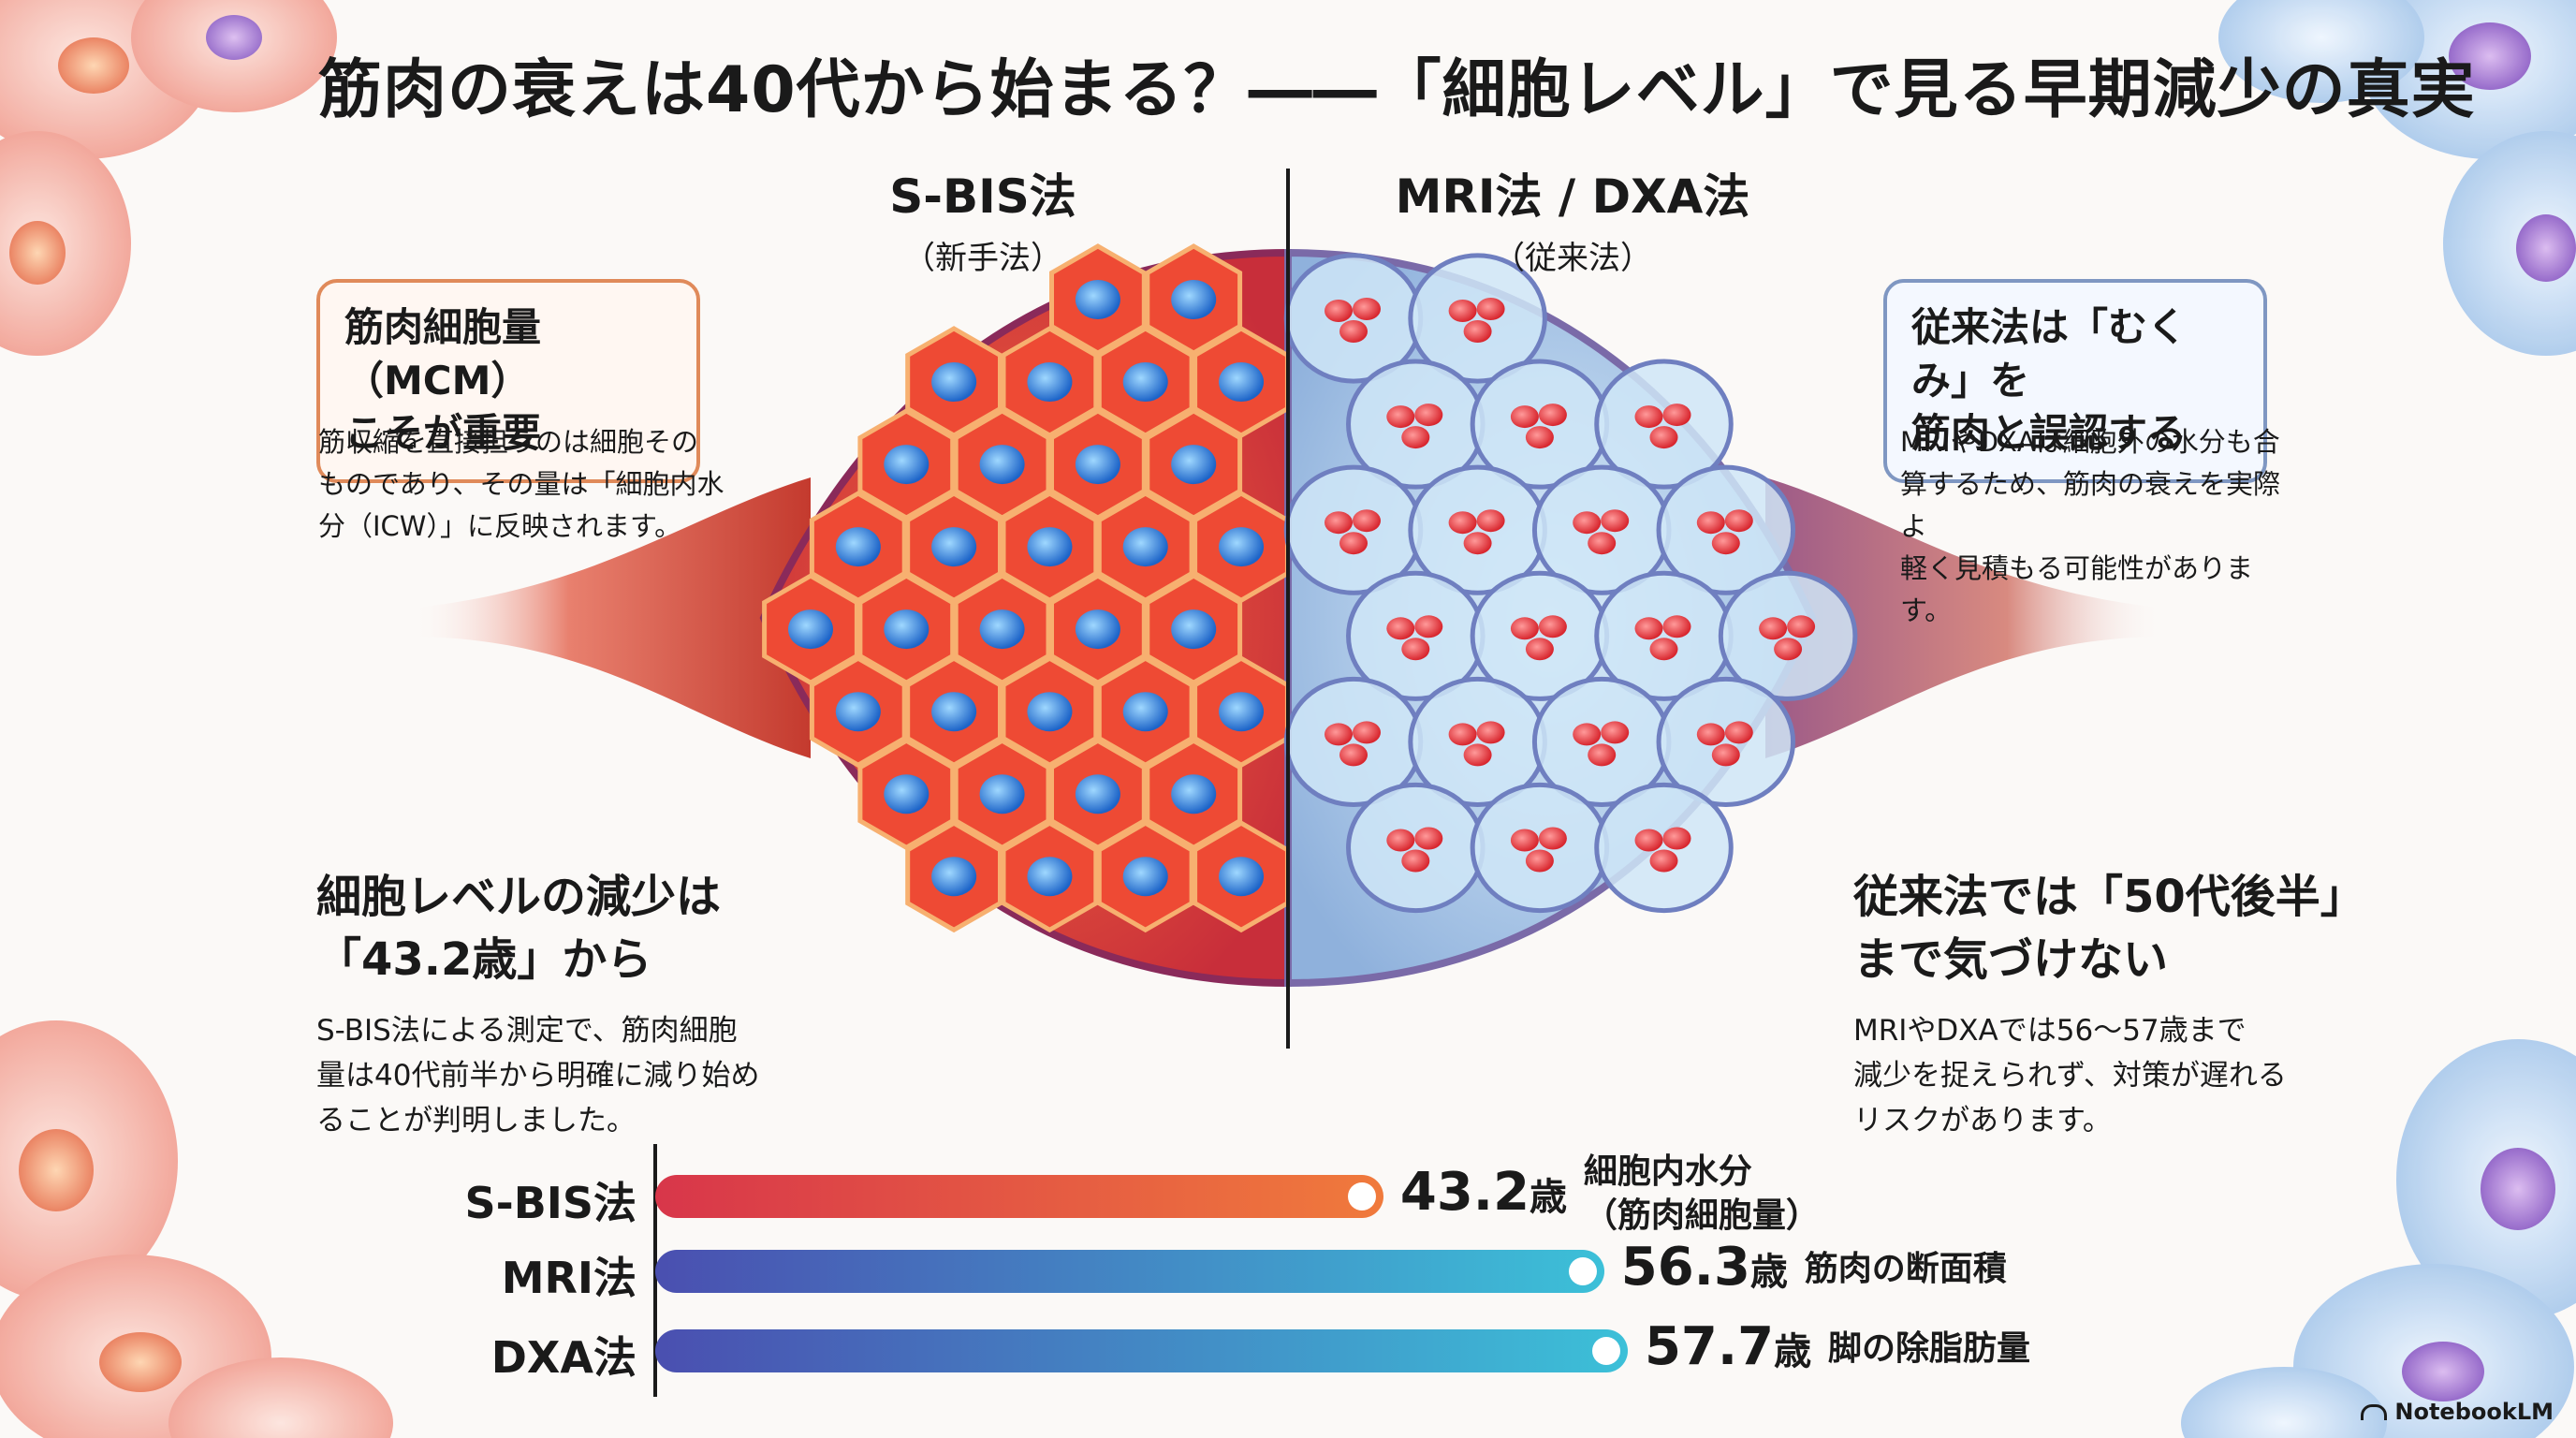 This screenshot has width=2576, height=1438. Describe the element at coordinates (476, 1121) in the screenshot. I see `left-finding-text-line: ることが判明しました。` at that location.